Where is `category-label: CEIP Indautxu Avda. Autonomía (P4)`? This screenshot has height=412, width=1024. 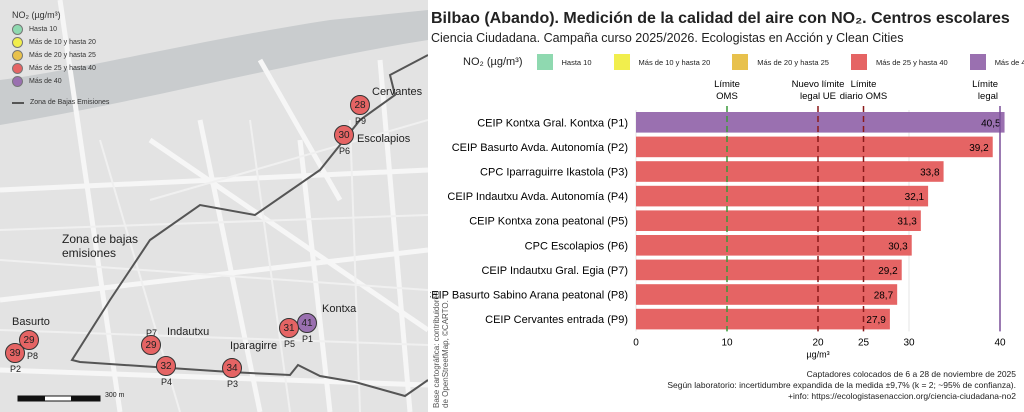 category-label: CEIP Indautxu Avda. Autonomía (P4) is located at coordinates (537, 197).